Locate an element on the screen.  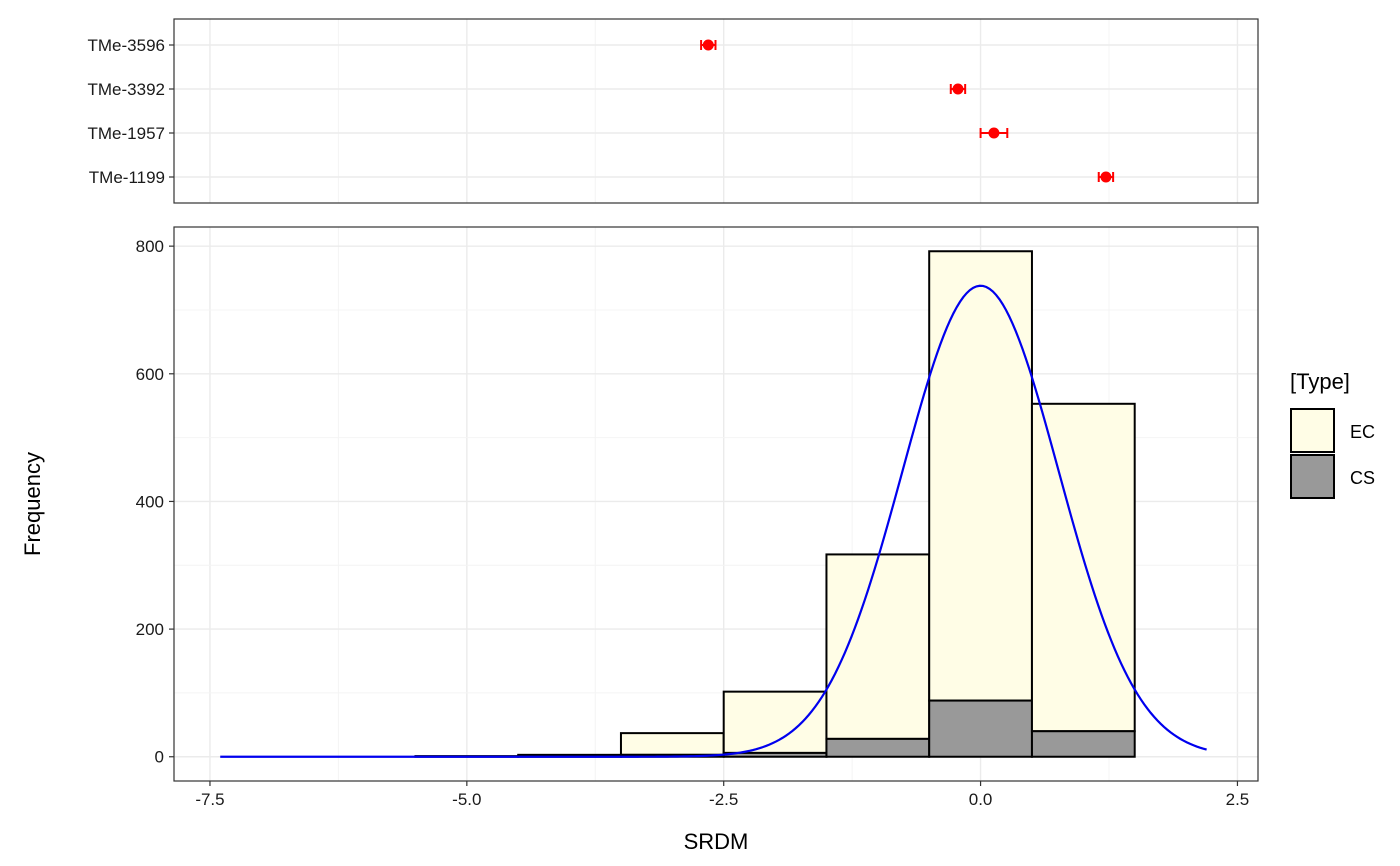
legend-entry-cs: CS is located at coordinates (1332, 476).